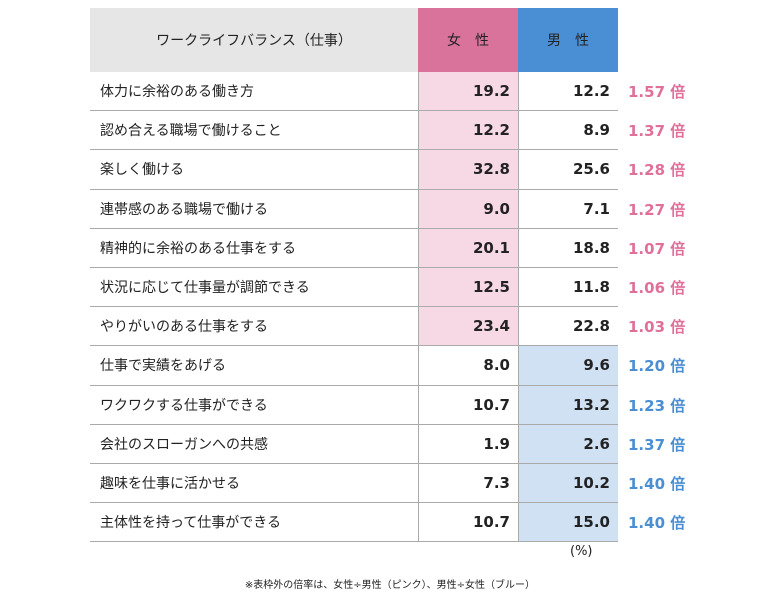 This screenshot has height=592, width=780. Describe the element at coordinates (254, 288) in the screenshot. I see `row-label: 状況に応じて仕事量が調節できる` at that location.